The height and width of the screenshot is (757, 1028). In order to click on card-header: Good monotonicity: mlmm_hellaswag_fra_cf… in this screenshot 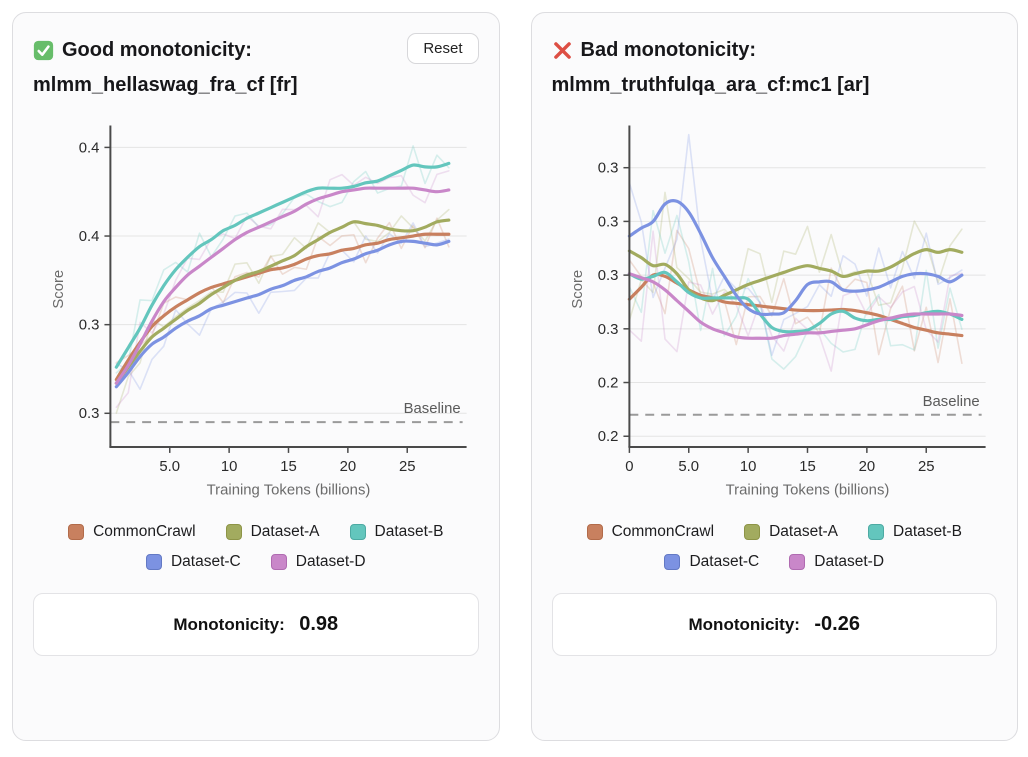, I will do `click(256, 68)`.